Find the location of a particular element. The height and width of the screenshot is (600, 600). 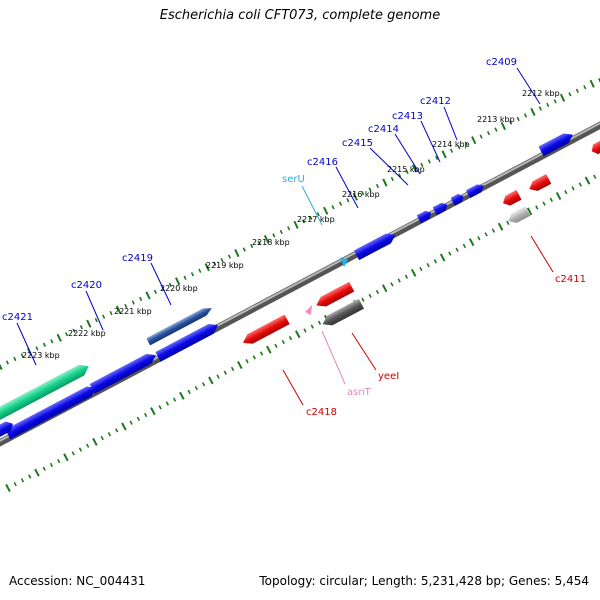

gene-label-c2415: c2415 is located at coordinates (357, 143).